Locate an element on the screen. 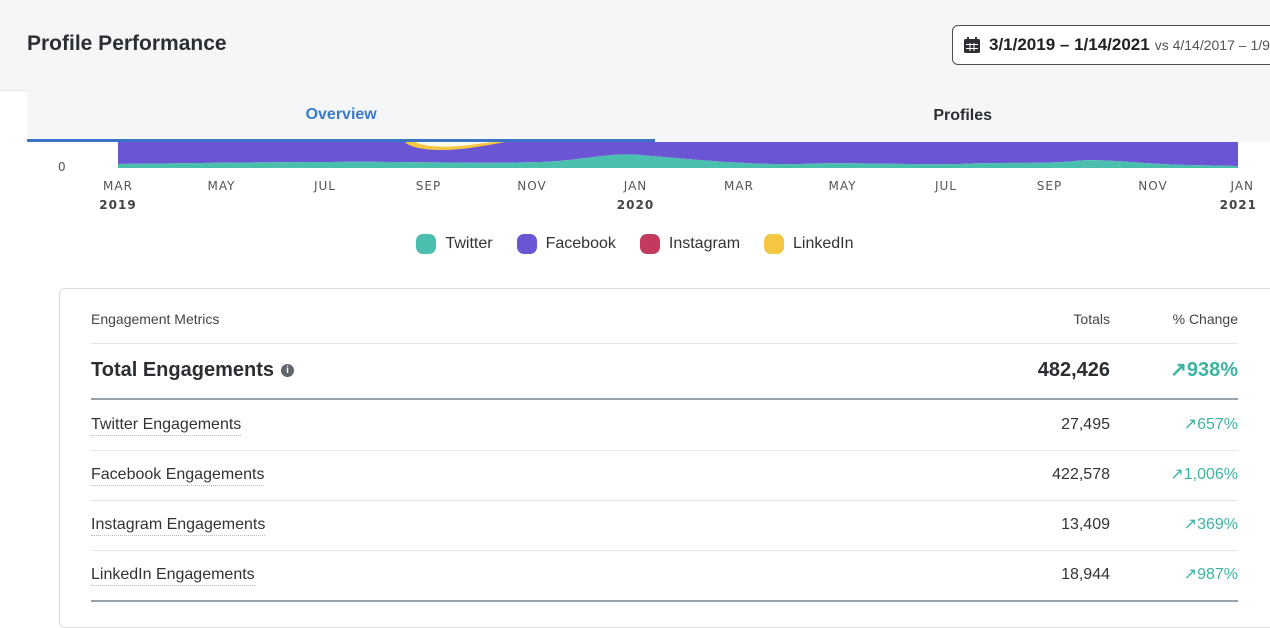 This screenshot has height=628, width=1270. tab-bar: Overview Profiles is located at coordinates (648, 116).